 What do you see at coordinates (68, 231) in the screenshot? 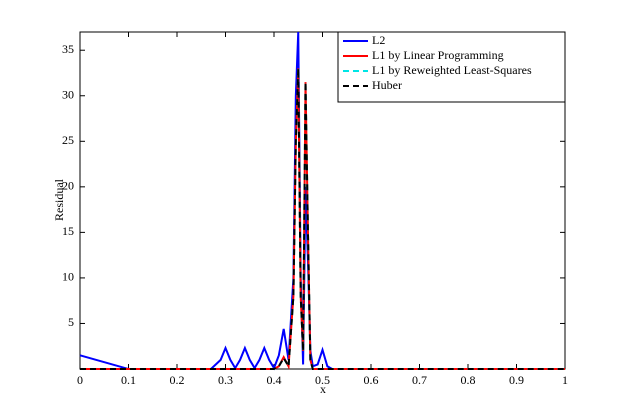
I see `y-tick-label: 15` at bounding box center [68, 231].